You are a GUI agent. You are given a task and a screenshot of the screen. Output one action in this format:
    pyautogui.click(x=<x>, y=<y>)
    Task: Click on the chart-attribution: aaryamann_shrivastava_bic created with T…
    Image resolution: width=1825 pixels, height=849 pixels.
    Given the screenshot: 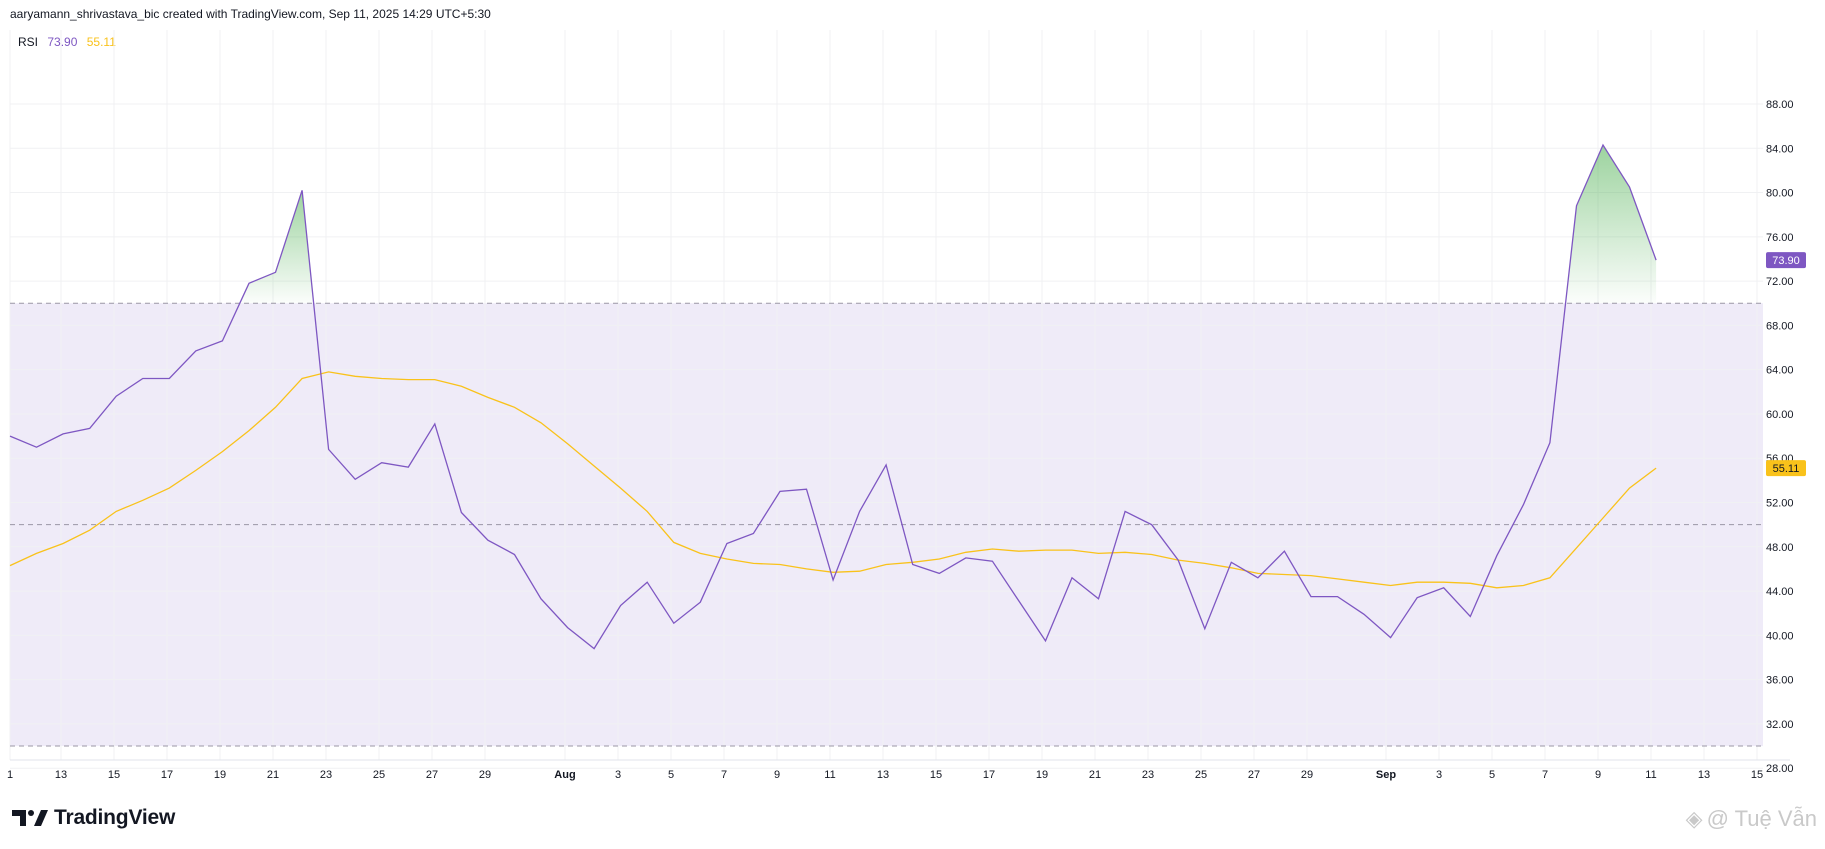 What is the action you would take?
    pyautogui.click(x=250, y=14)
    